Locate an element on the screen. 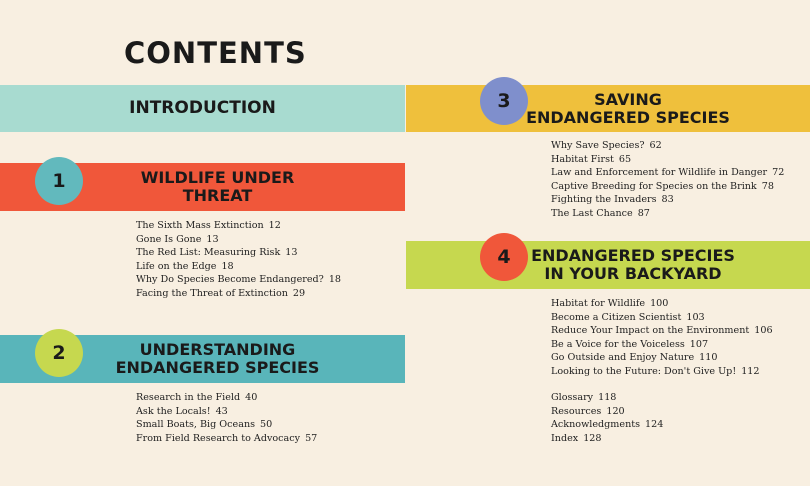 The height and width of the screenshot is (486, 810). toc-entry-title: Life on the Edge is located at coordinates (176, 266).